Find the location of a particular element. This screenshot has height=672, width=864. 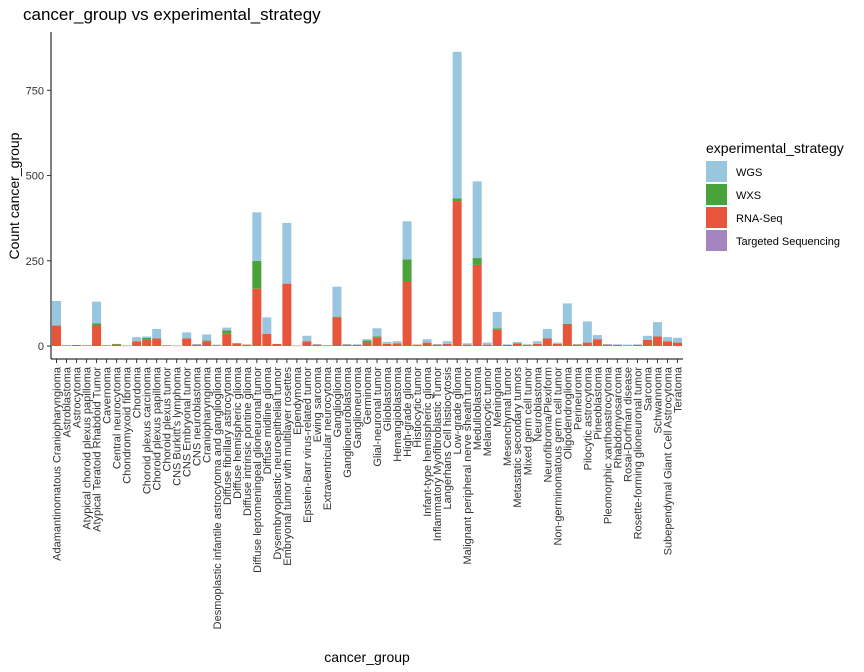

legend-label: Targeted Sequencing is located at coordinates (788, 242).